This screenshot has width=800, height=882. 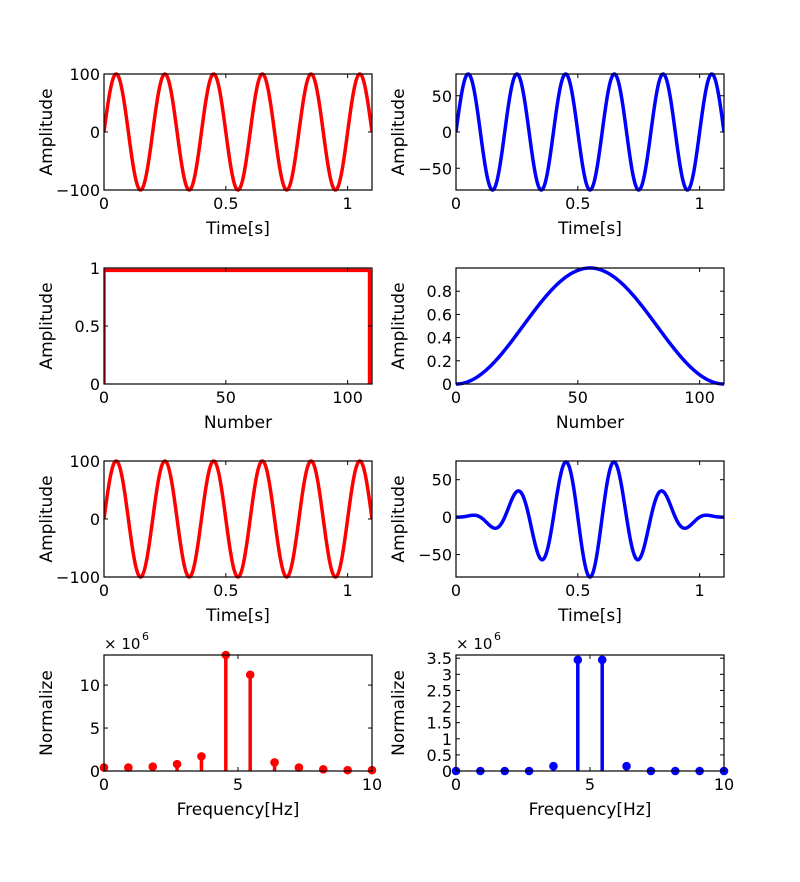 I want to click on subplot-4: 0 50 100 0 0.2 0.4 0.6 0.8 Number Amplitude, so click(x=557, y=349).